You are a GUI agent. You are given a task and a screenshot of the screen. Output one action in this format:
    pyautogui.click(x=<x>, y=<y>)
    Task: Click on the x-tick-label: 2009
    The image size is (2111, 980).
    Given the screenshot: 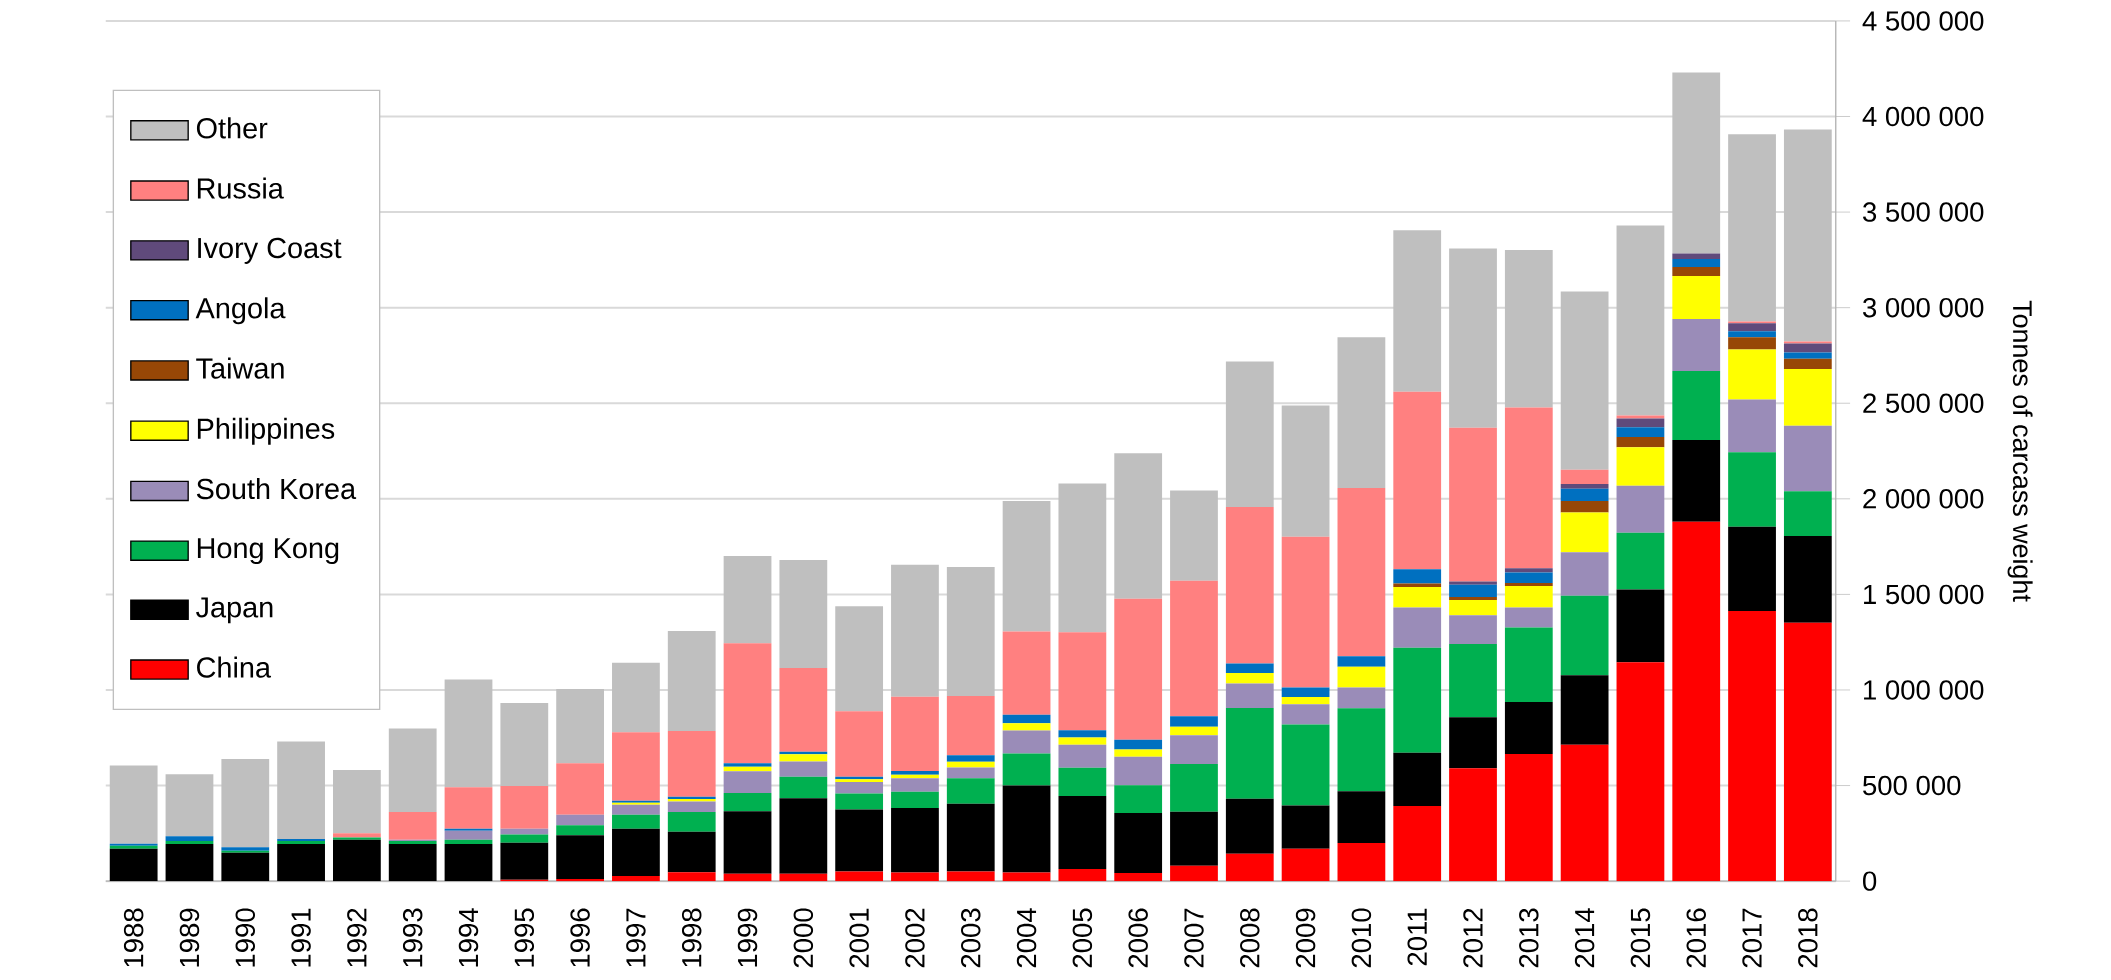 What is the action you would take?
    pyautogui.click(x=1305, y=938)
    